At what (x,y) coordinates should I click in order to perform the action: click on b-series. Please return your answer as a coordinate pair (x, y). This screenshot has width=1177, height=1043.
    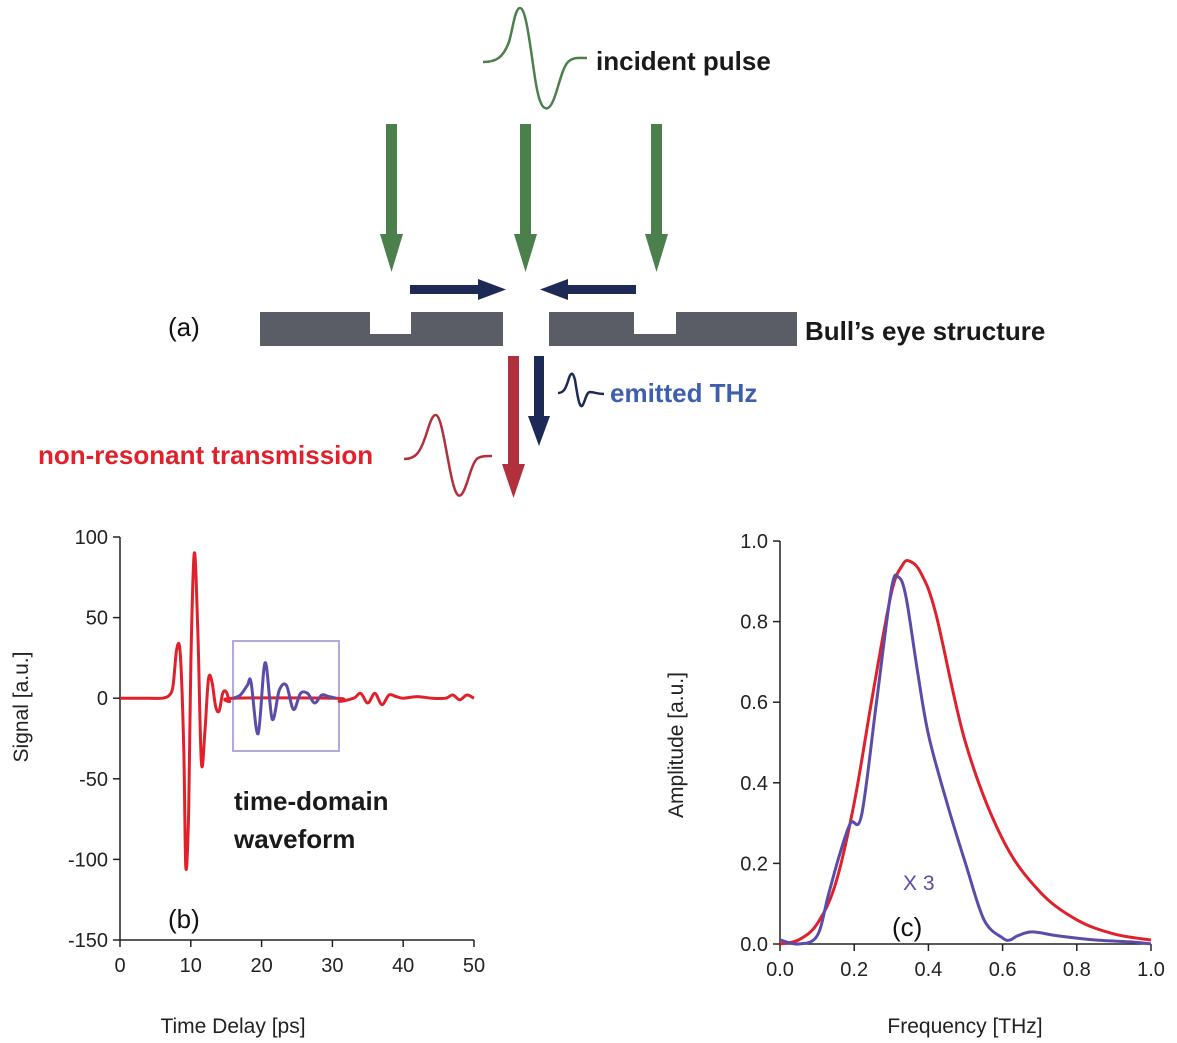
    Looking at the image, I should click on (297, 711).